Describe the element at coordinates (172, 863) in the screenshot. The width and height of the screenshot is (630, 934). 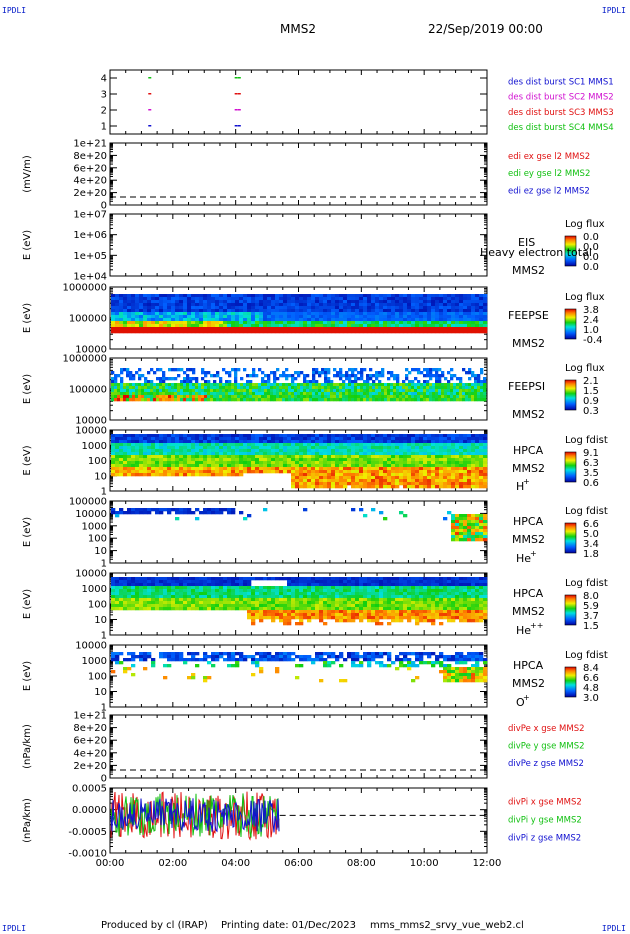
I see `x-tick-label: 02:00` at that location.